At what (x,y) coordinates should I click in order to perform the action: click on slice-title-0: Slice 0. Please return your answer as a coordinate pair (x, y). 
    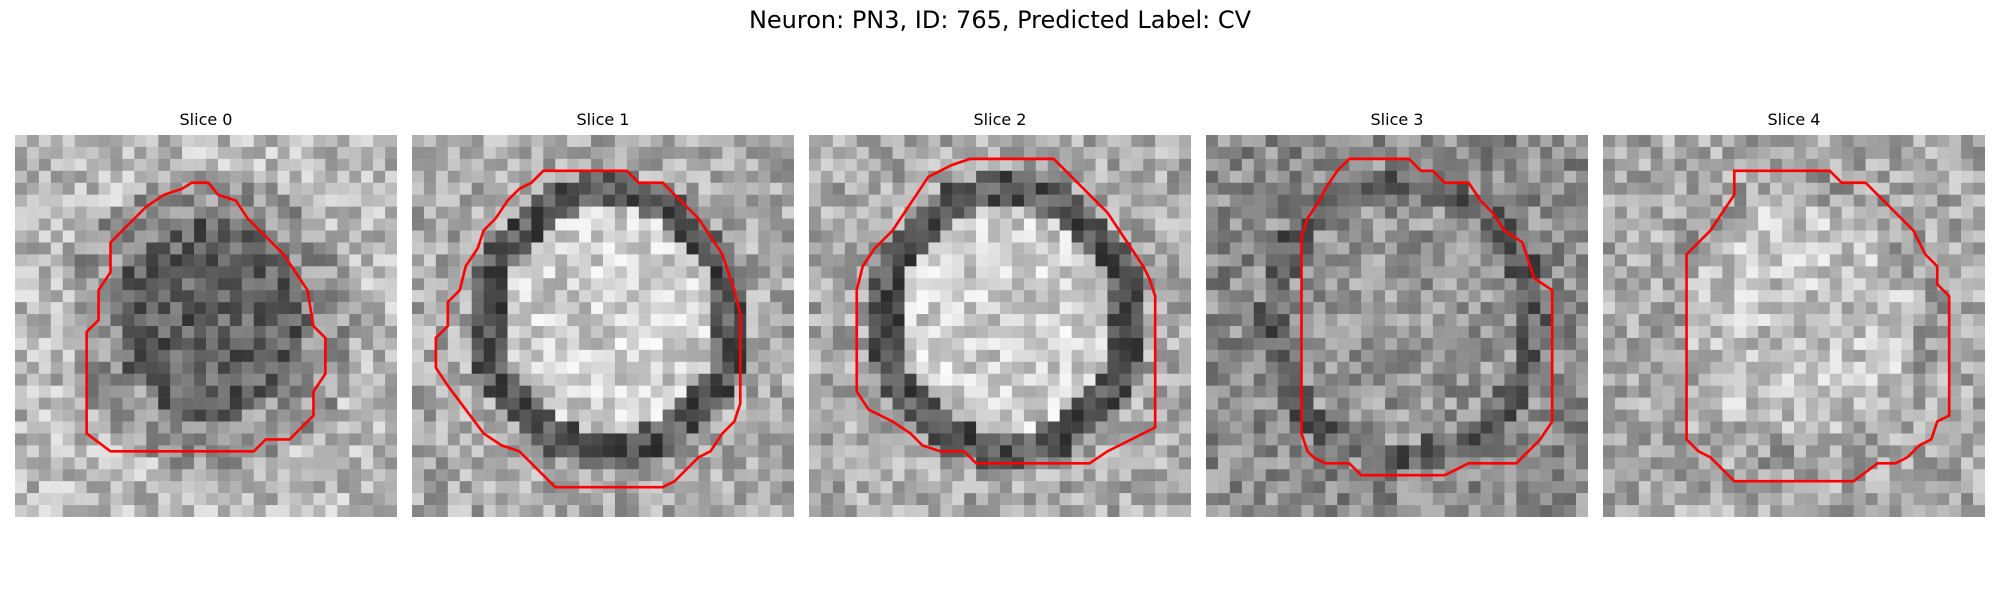
    Looking at the image, I should click on (206, 119).